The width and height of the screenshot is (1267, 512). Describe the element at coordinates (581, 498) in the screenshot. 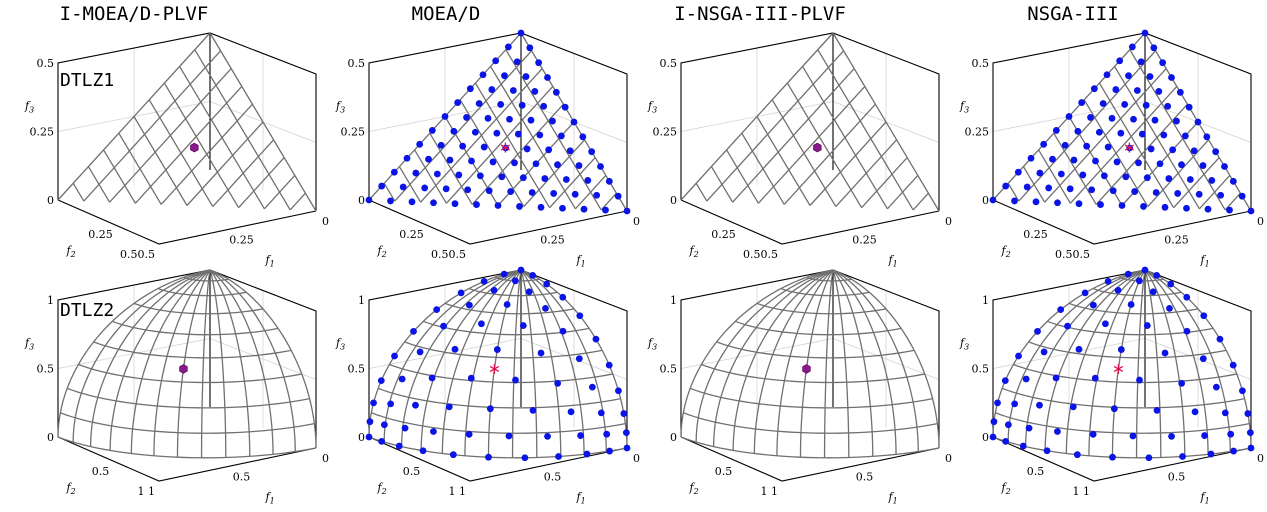

I see `f1-axis-label: f1` at that location.